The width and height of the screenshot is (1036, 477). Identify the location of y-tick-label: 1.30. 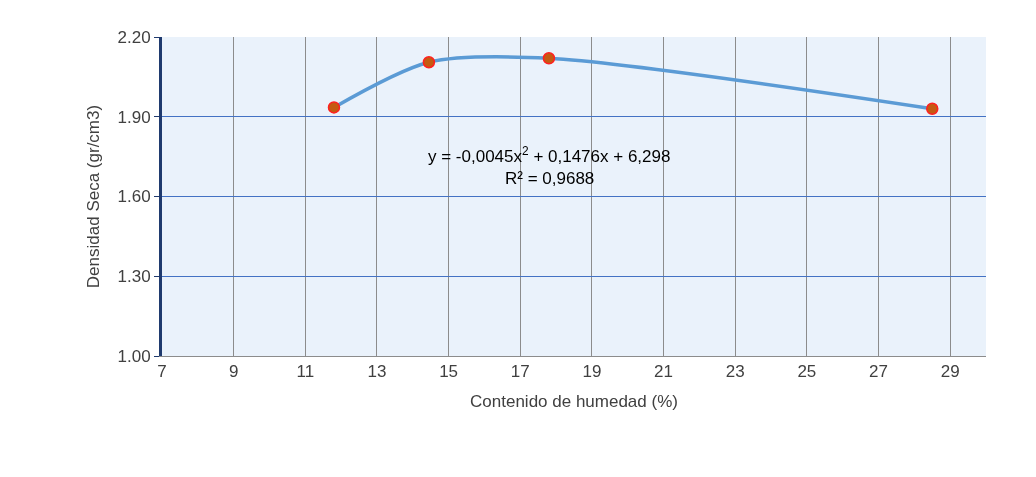
(134, 277).